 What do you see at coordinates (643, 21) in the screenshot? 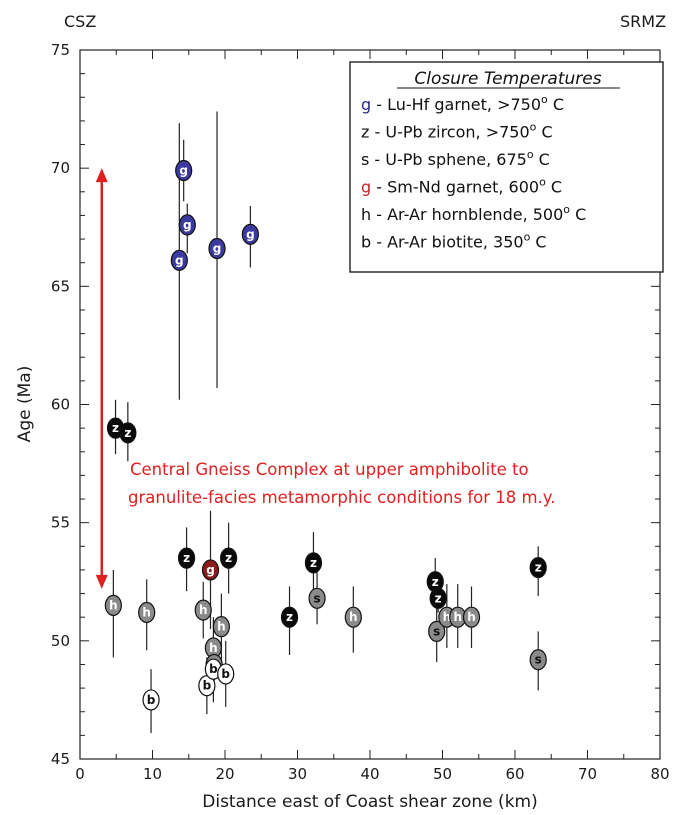
I see `srmz-label: SRMZ` at bounding box center [643, 21].